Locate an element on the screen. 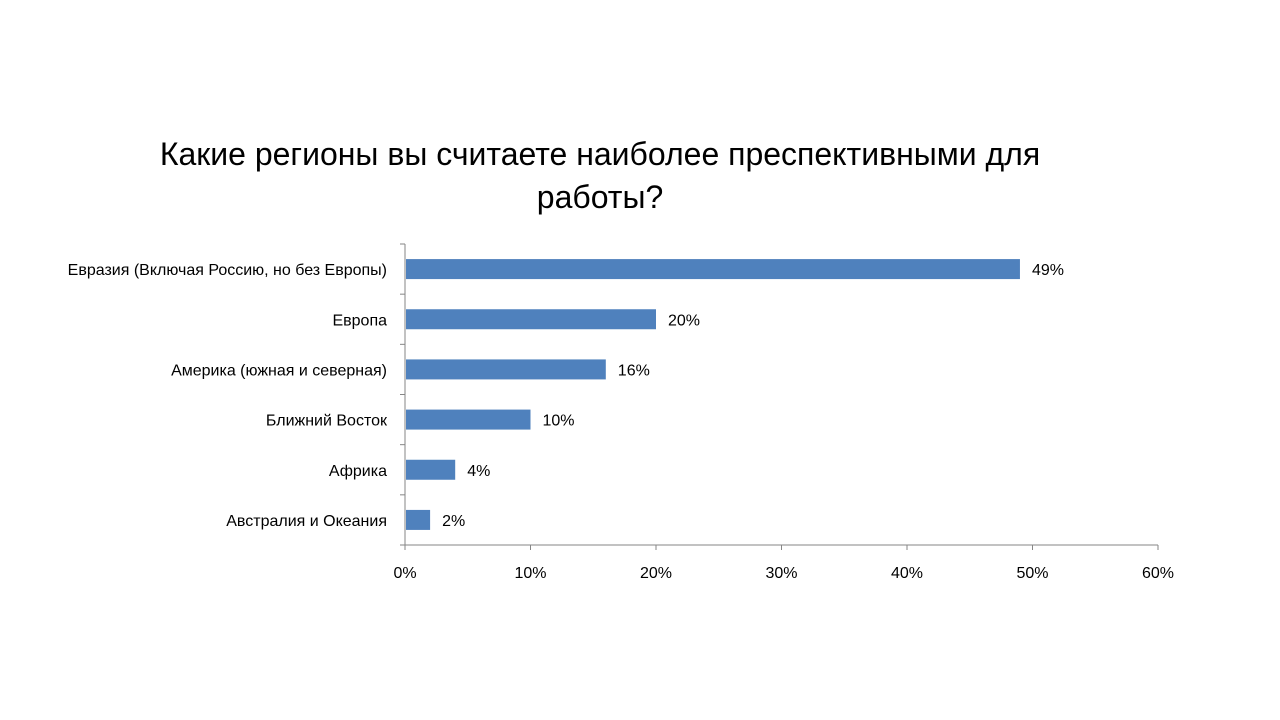 The image size is (1280, 720). bar-value-label: 49% is located at coordinates (1048, 270).